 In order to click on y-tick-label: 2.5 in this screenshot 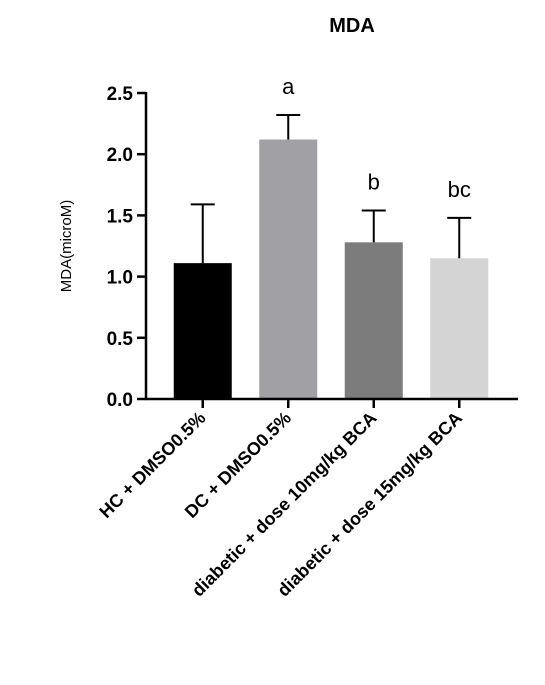, I will do `click(120, 94)`.